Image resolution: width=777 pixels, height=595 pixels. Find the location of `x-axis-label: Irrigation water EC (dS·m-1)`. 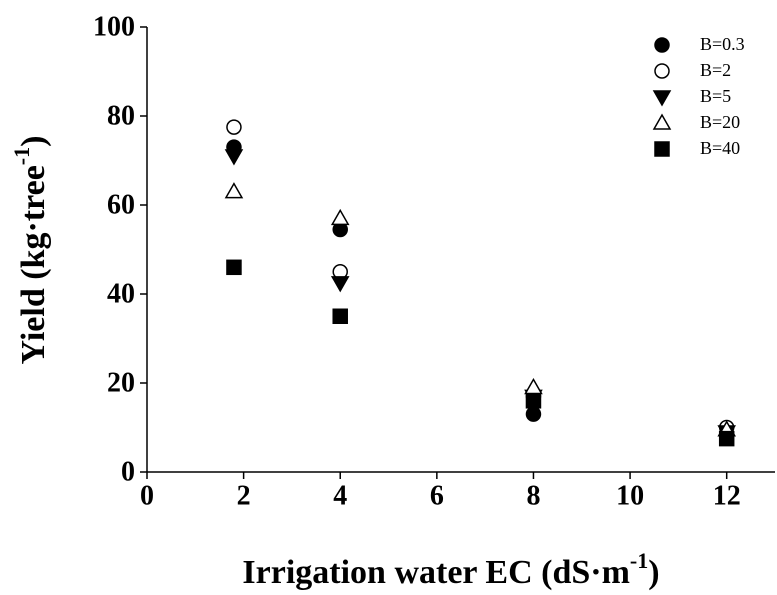

x-axis-label: Irrigation water EC (dS·m-1) is located at coordinates (450, 569).